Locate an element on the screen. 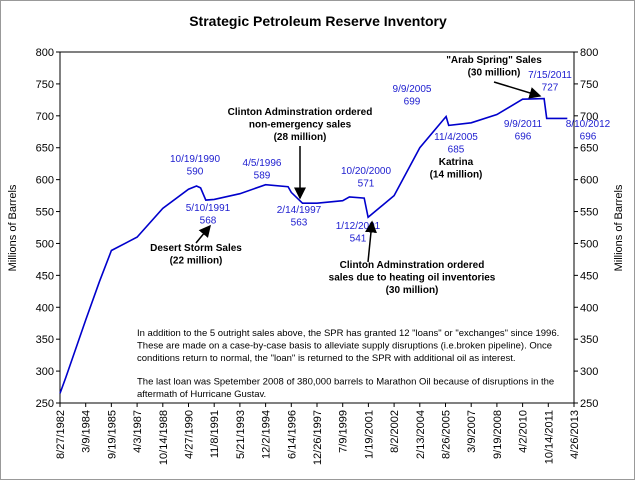 The image size is (635, 485). y-tick-label: 750 is located at coordinates (45, 85).